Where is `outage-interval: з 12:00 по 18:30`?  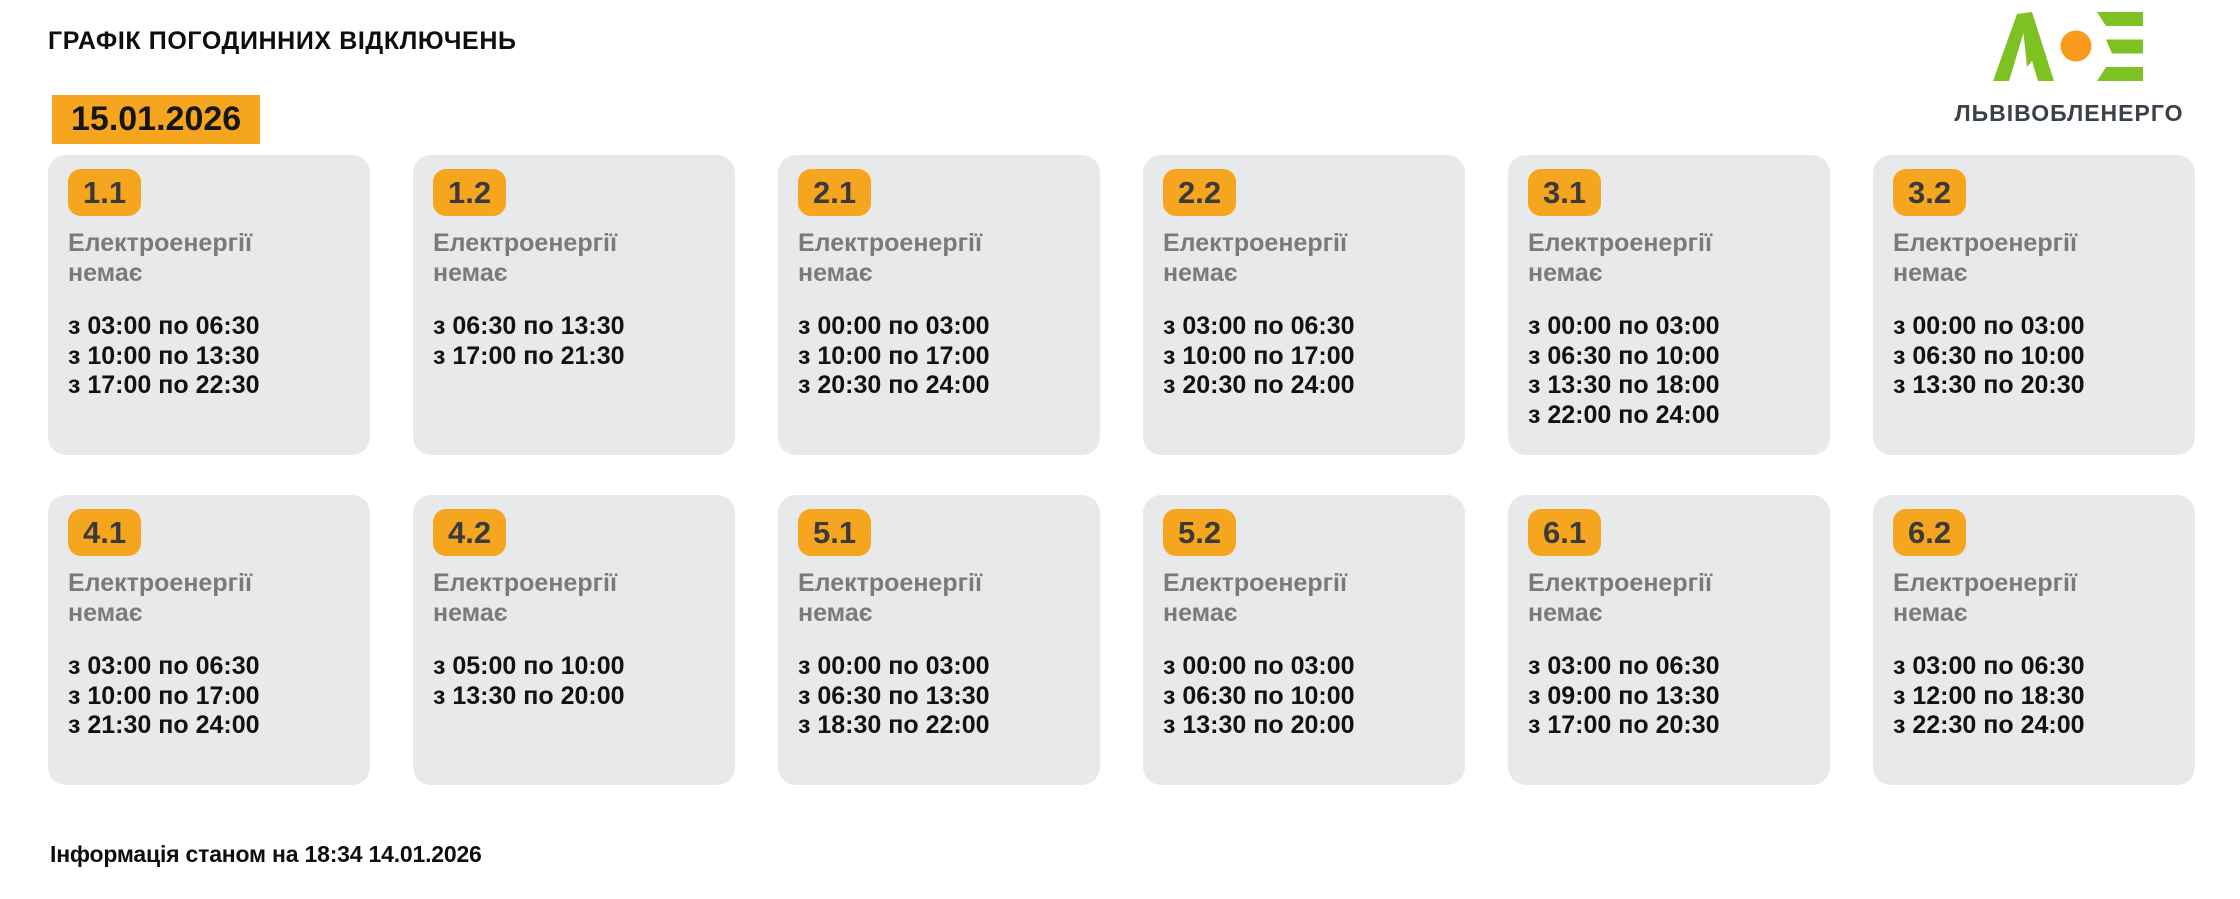
outage-interval: з 12:00 по 18:30 is located at coordinates (1989, 695).